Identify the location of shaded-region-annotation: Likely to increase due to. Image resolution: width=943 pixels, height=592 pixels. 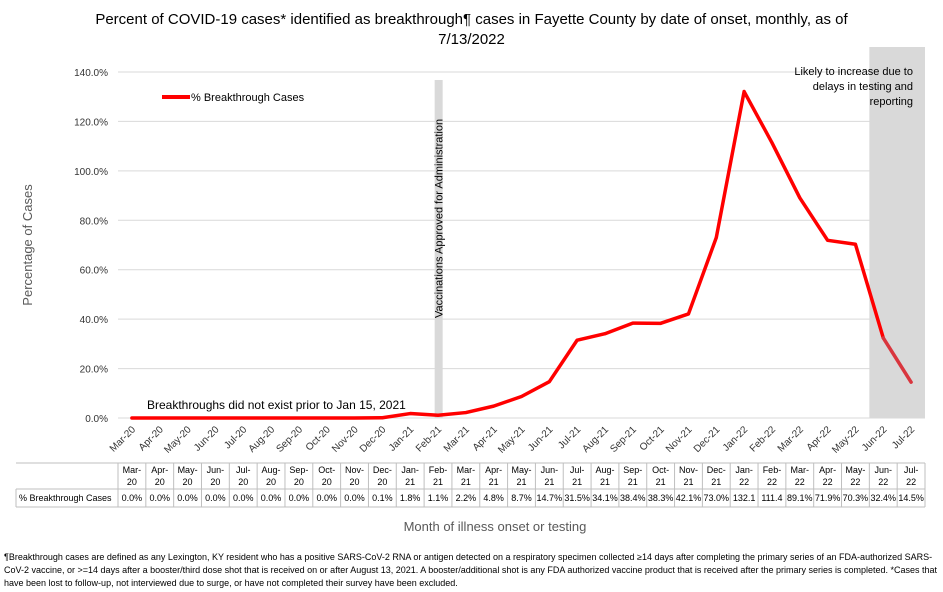
(853, 72).